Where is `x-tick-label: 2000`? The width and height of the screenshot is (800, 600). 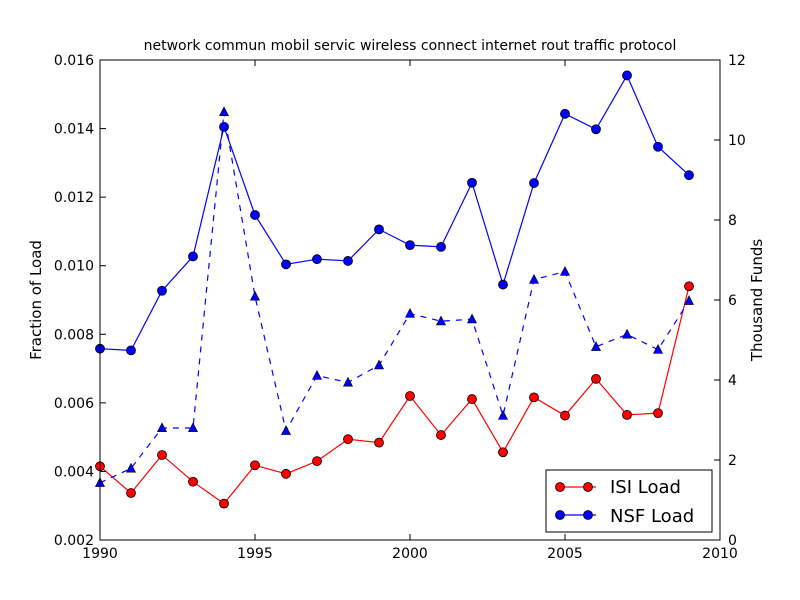 x-tick-label: 2000 is located at coordinates (410, 554).